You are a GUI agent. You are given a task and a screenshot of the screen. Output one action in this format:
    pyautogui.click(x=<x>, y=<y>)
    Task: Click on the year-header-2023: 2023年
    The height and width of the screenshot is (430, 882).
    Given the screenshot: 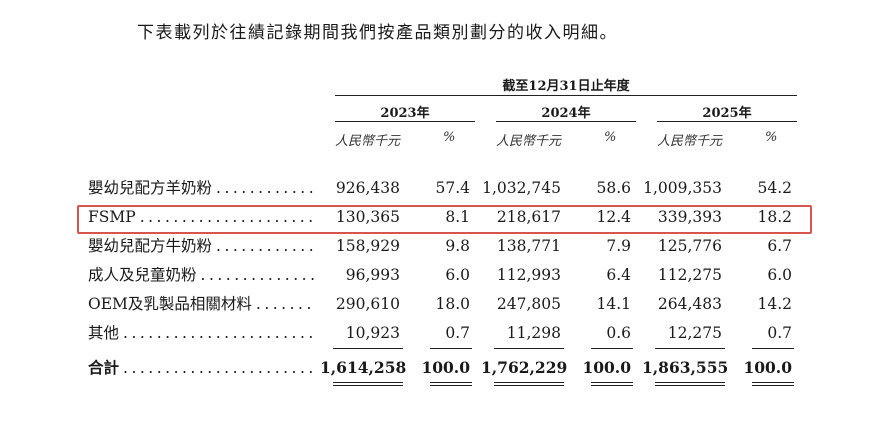 What is the action you would take?
    pyautogui.click(x=405, y=113)
    